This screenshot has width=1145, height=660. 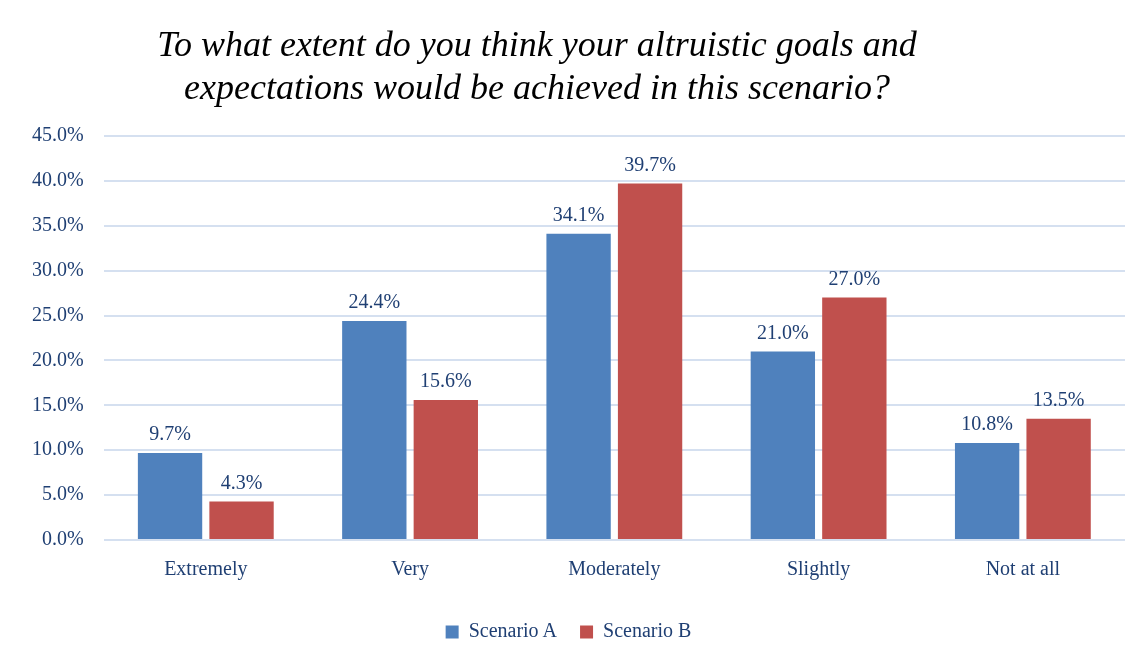 What do you see at coordinates (987, 423) in the screenshot?
I see `data-label: 10.8%` at bounding box center [987, 423].